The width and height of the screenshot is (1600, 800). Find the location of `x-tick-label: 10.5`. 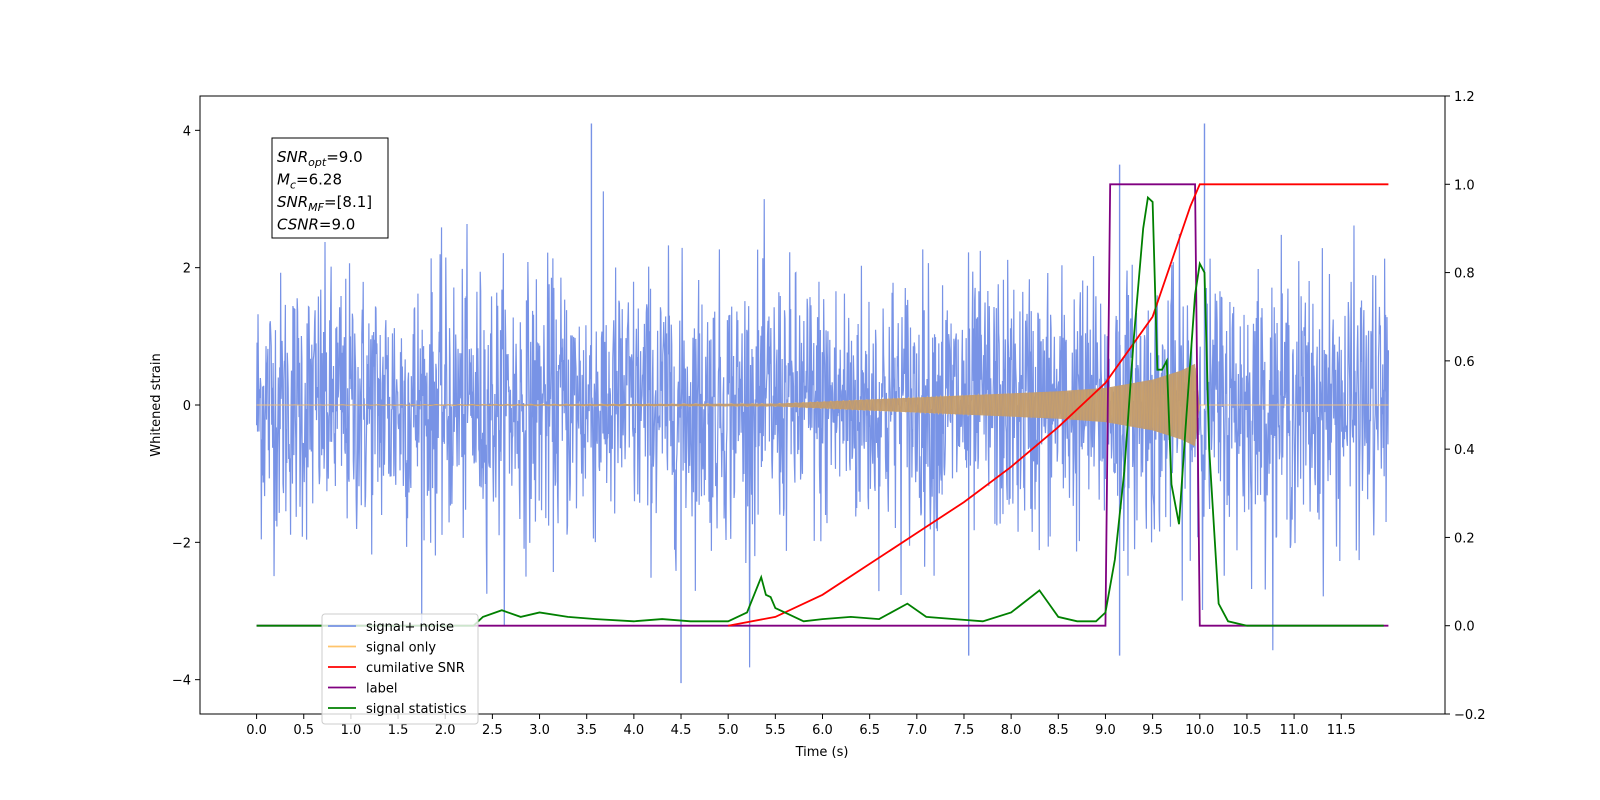

x-tick-label: 10.5 is located at coordinates (1246, 730).